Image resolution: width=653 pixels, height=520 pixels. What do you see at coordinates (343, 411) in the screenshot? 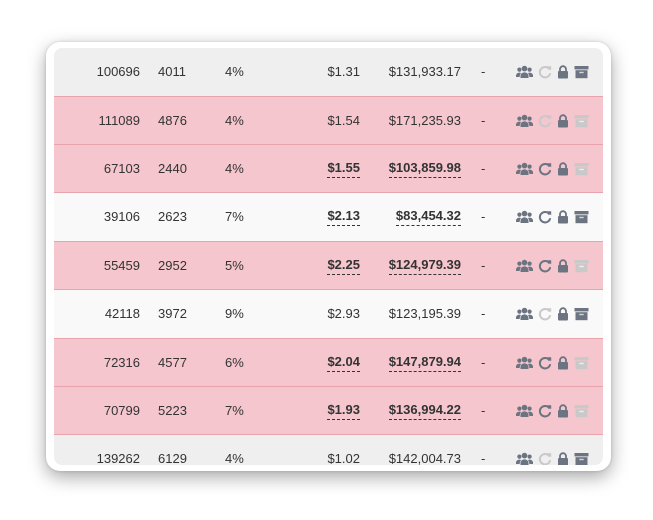
I see `row-price-cell: $1.93` at bounding box center [343, 411].